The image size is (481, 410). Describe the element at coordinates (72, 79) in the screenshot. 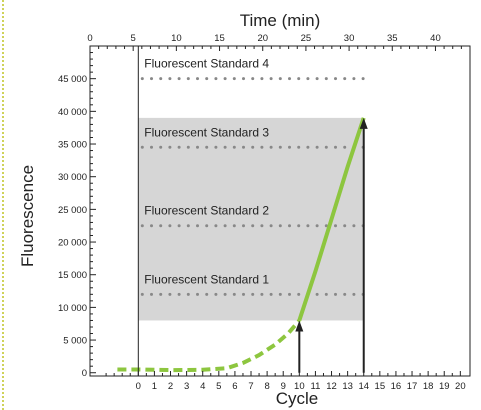

I see `left-tick-label: 45 000` at that location.